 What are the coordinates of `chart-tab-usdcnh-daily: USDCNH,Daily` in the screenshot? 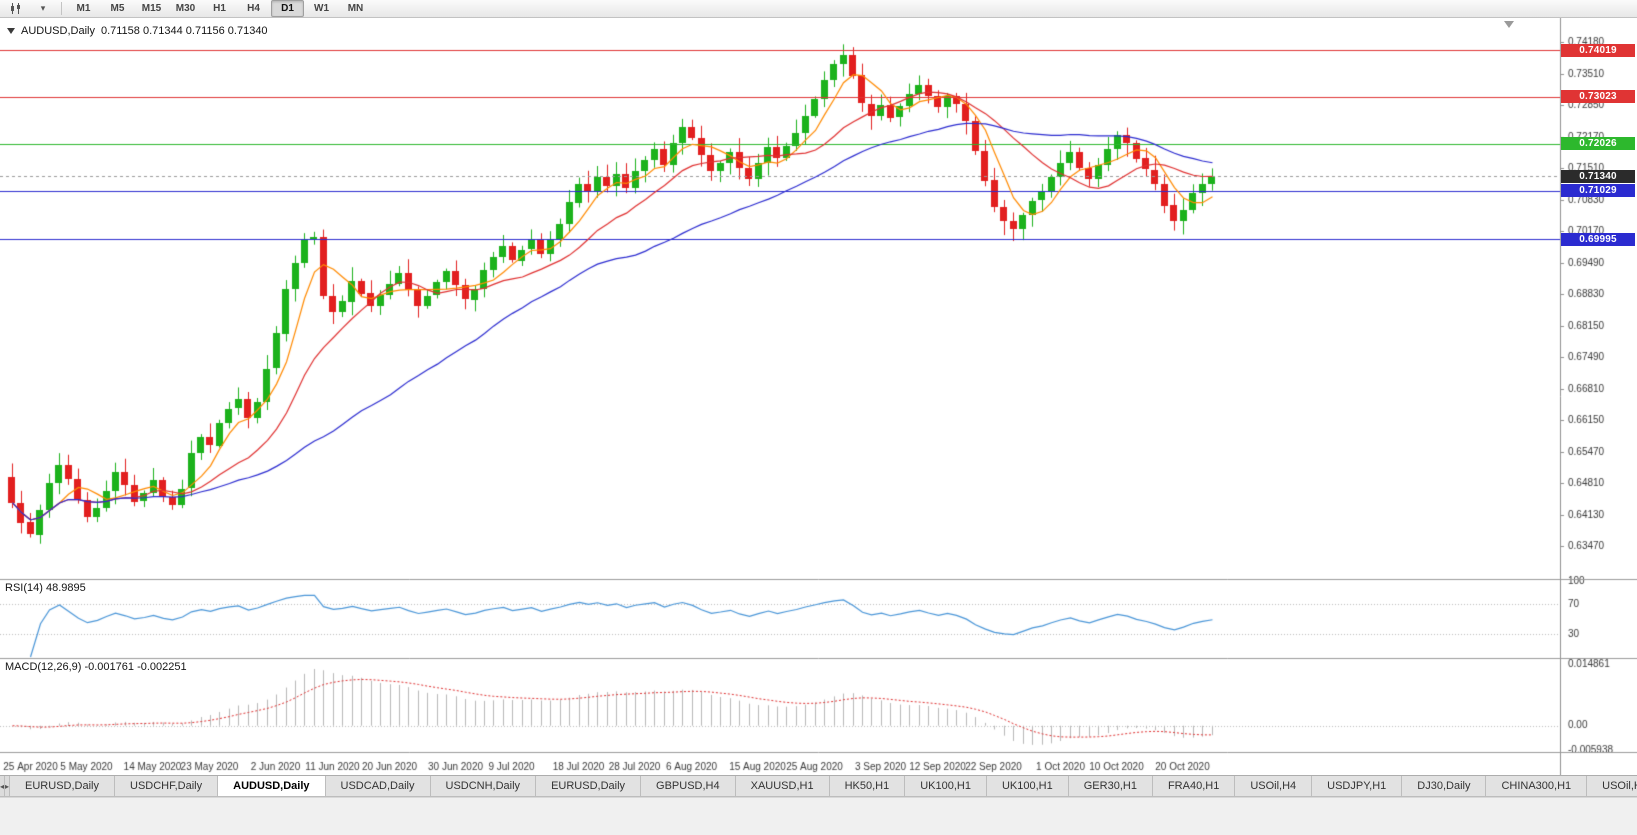 It's located at (483, 786).